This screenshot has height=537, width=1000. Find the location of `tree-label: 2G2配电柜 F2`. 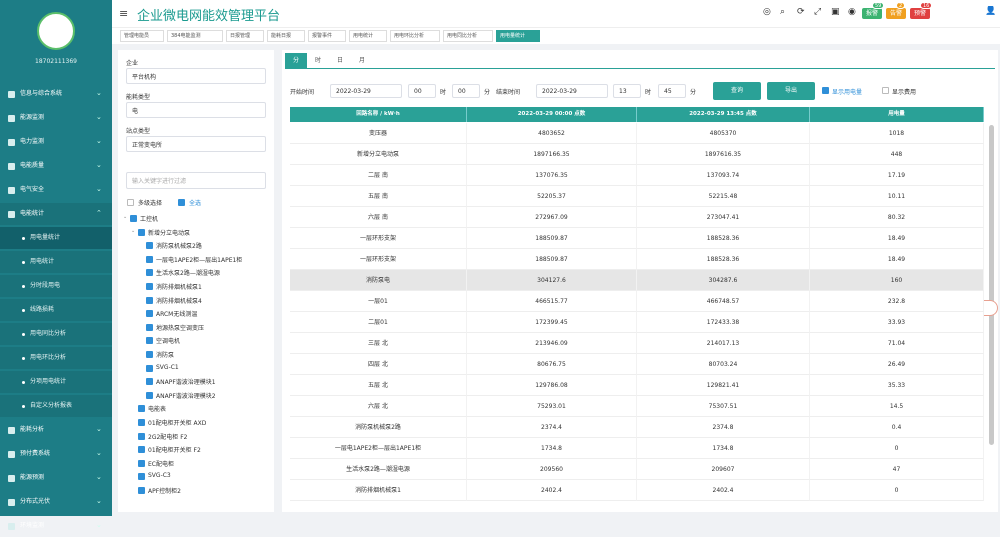

tree-label: 2G2配电柜 F2 is located at coordinates (168, 437).